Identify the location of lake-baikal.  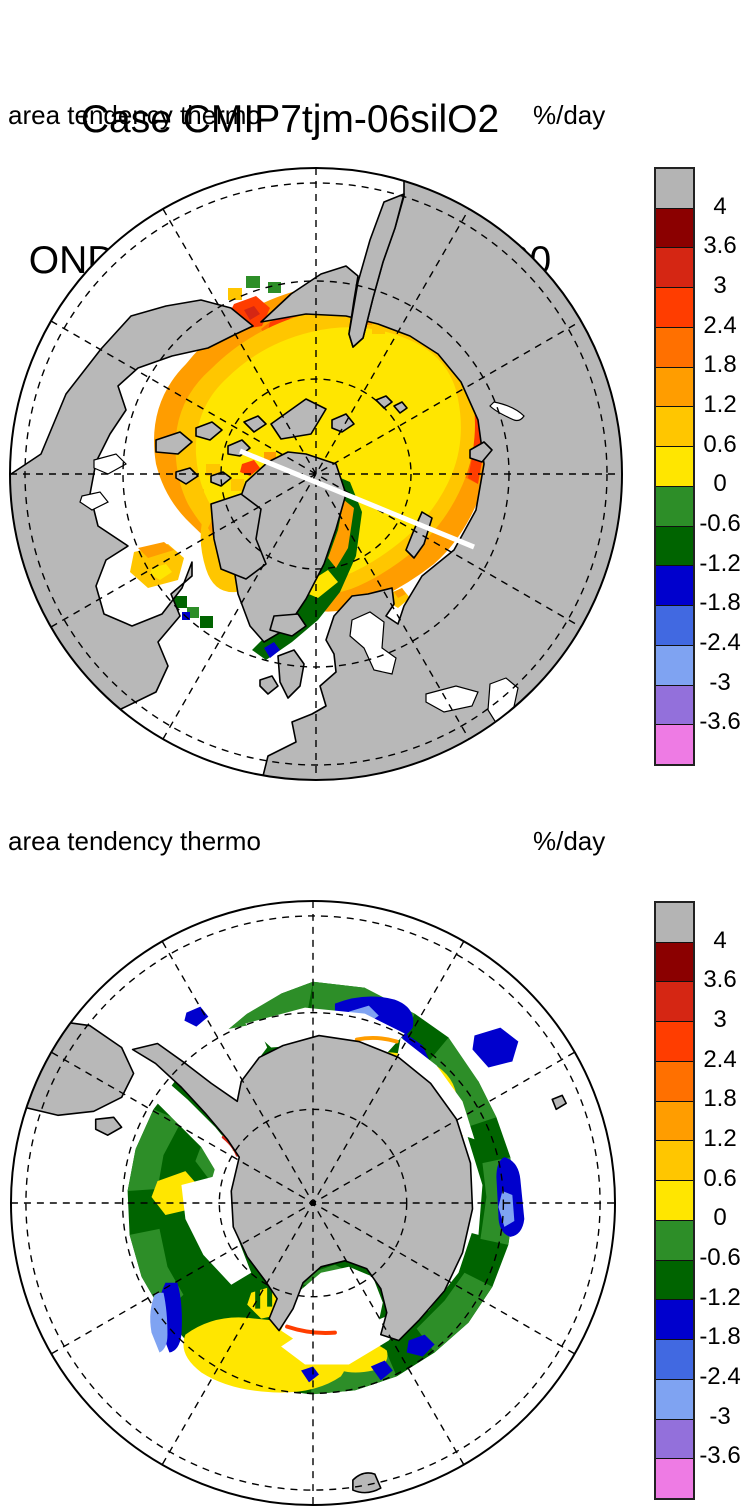
(507, 411).